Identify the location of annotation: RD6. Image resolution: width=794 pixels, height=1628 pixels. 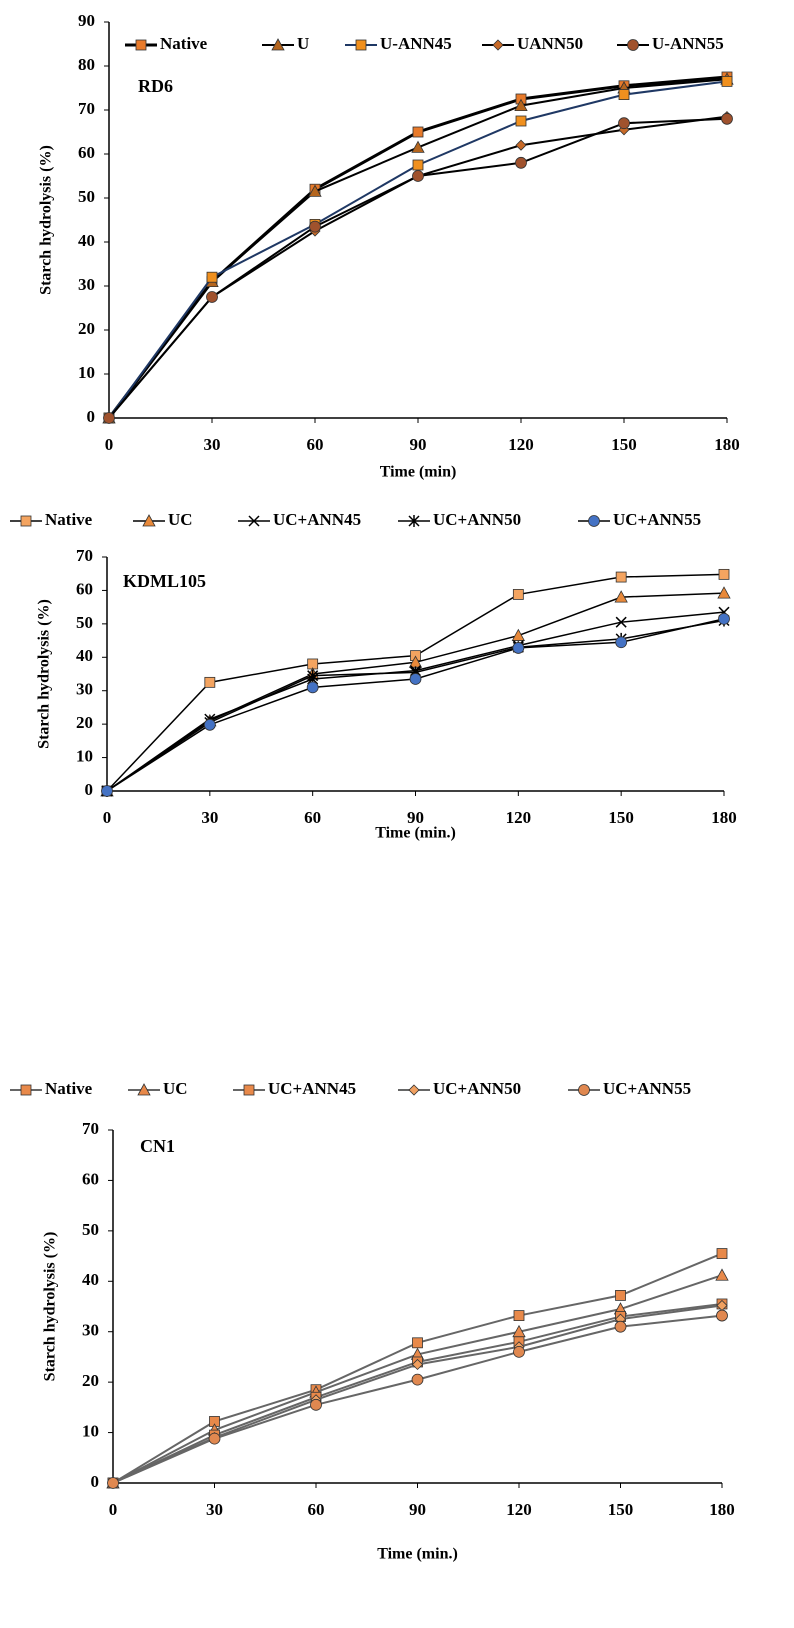
(155, 86).